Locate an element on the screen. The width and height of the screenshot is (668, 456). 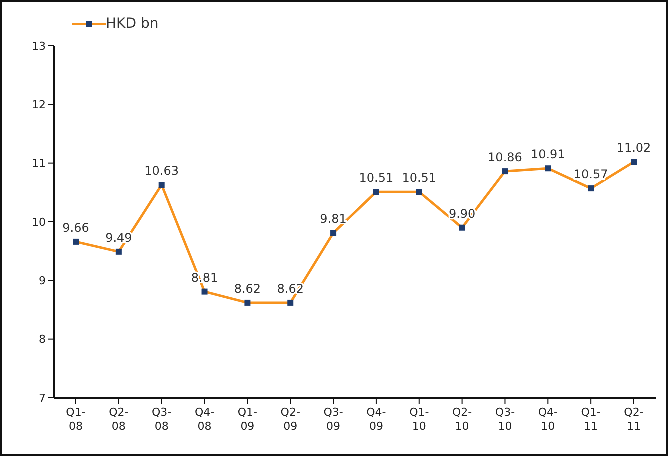
y-tick-label: 10 is located at coordinates (39, 222).